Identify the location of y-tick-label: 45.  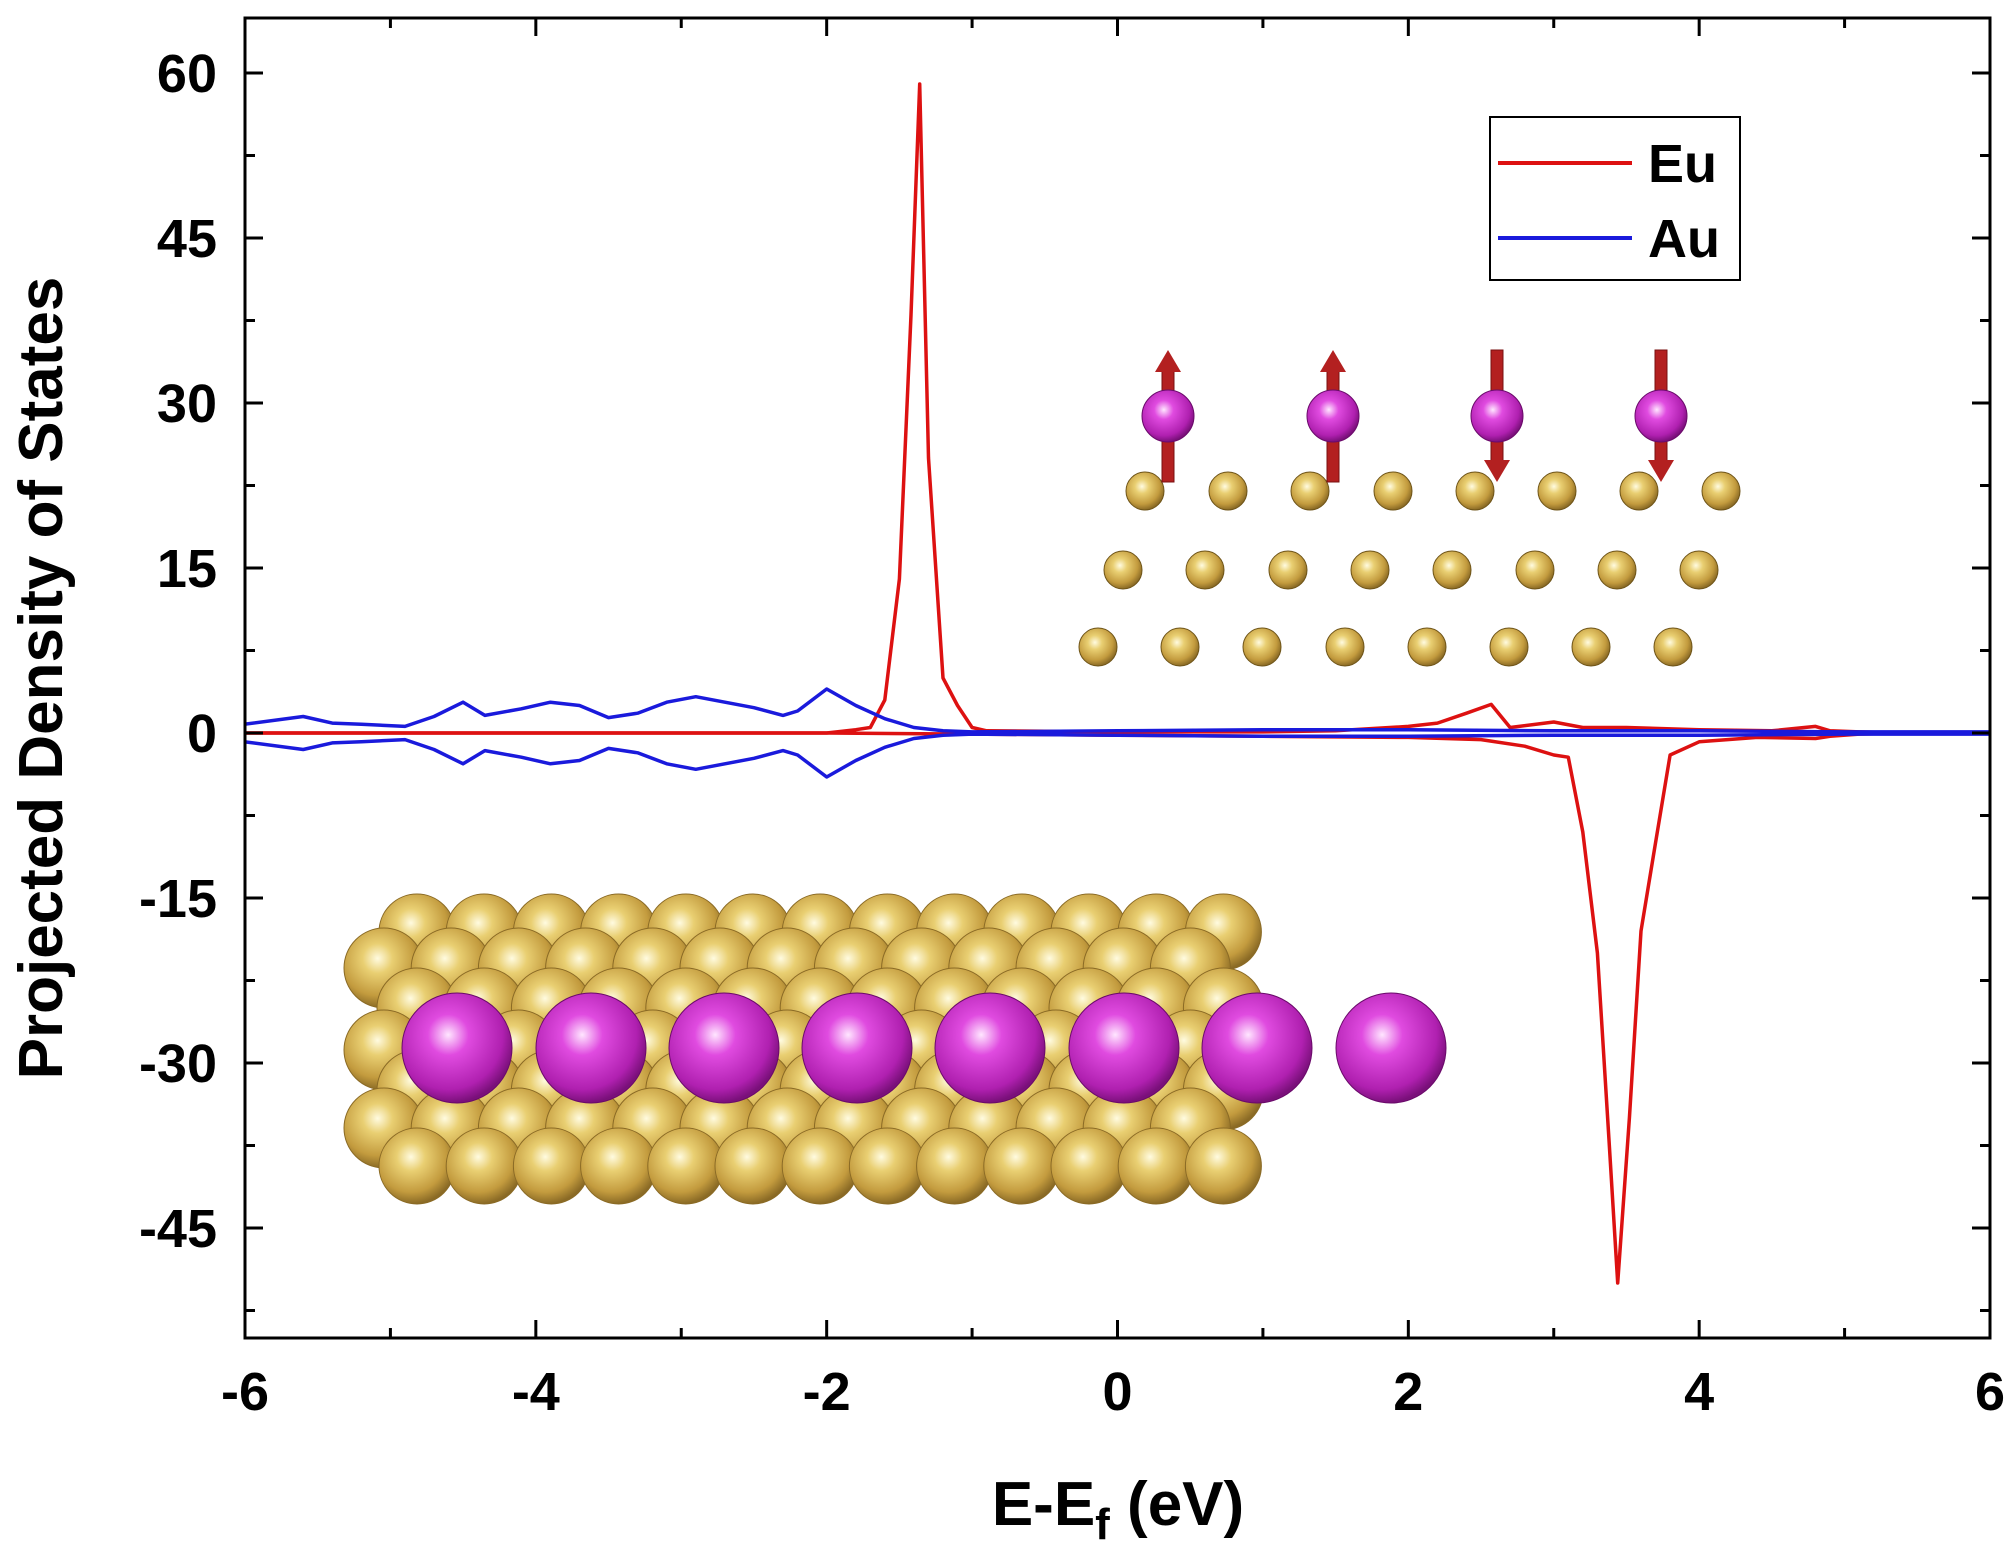
(187, 239).